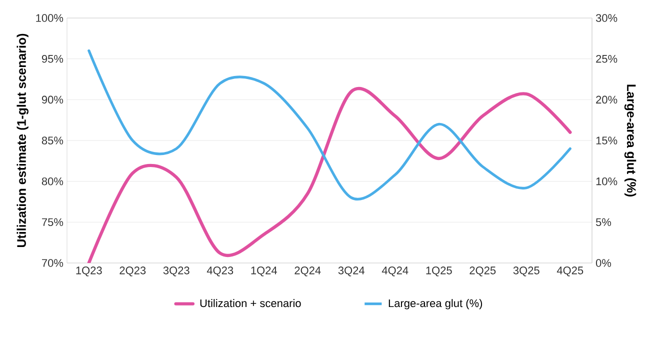  Describe the element at coordinates (89, 271) in the screenshot. I see `x-tick-label: 1Q23` at that location.